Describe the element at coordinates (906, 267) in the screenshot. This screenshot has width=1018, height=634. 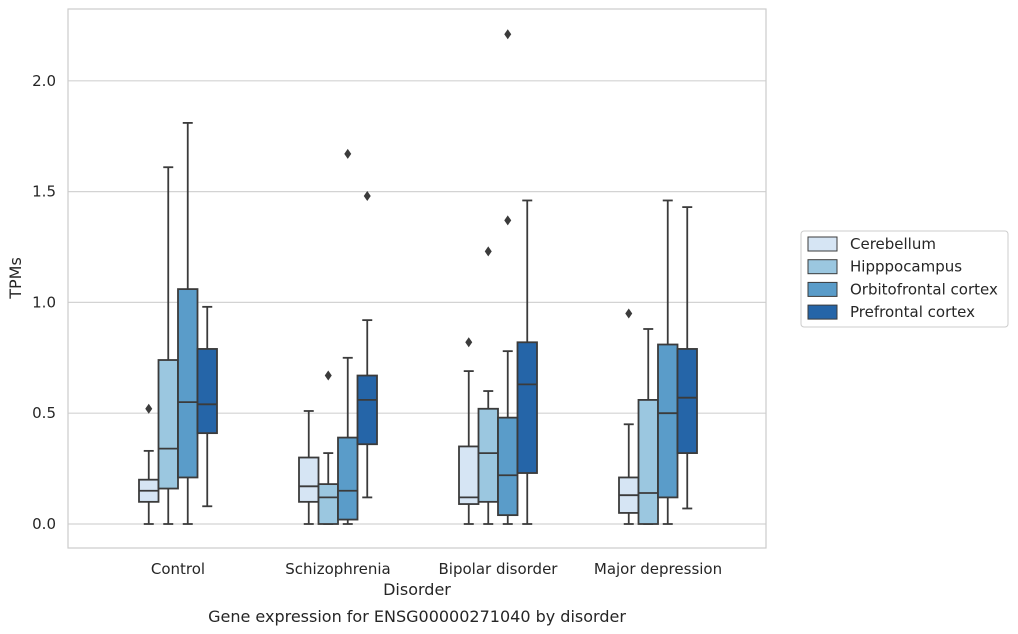
I see `legend-label: Hipppocampus` at that location.